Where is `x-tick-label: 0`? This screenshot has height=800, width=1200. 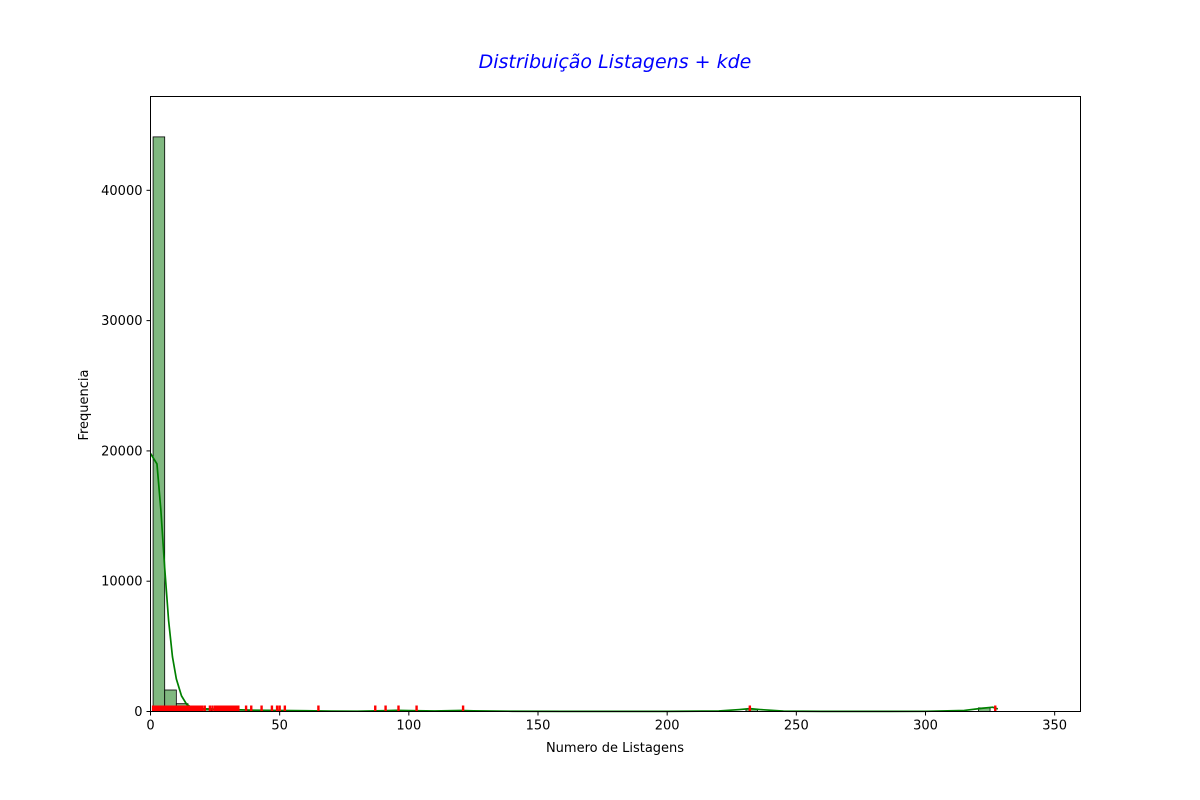 x-tick-label: 0 is located at coordinates (150, 726).